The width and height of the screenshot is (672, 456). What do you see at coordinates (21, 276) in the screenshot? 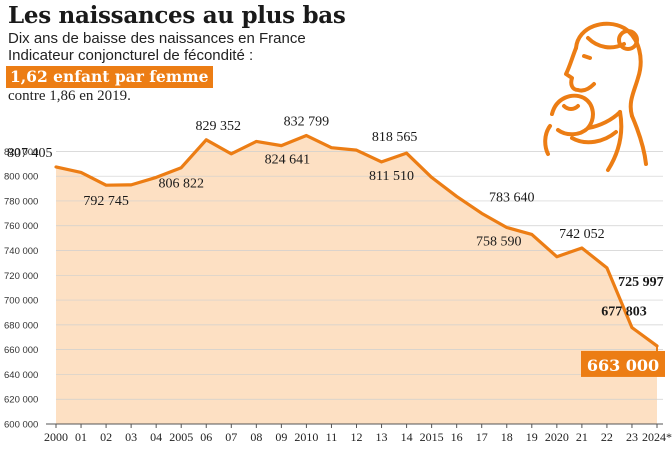
I see `y-tick-label: 720 000` at bounding box center [21, 276].